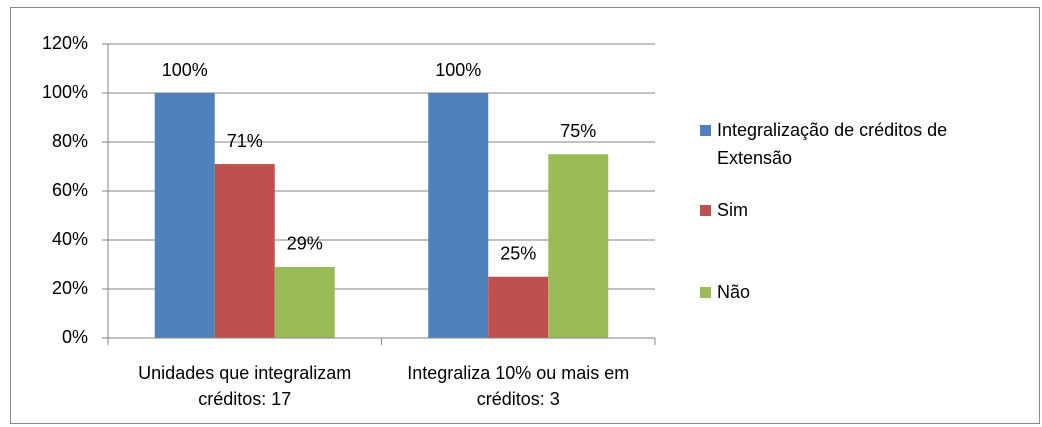 This screenshot has width=1042, height=427. What do you see at coordinates (245, 386) in the screenshot?
I see `x-tick-label: Unidades que integralizam créditos: 17` at bounding box center [245, 386].